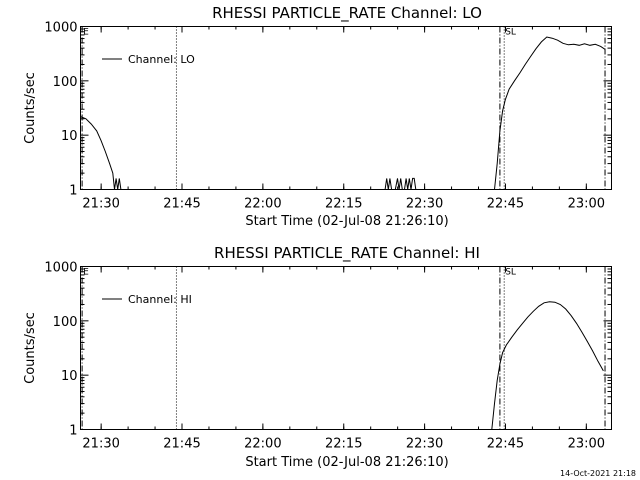 The image size is (640, 480). I want to click on series-lines, so click(547, 365).